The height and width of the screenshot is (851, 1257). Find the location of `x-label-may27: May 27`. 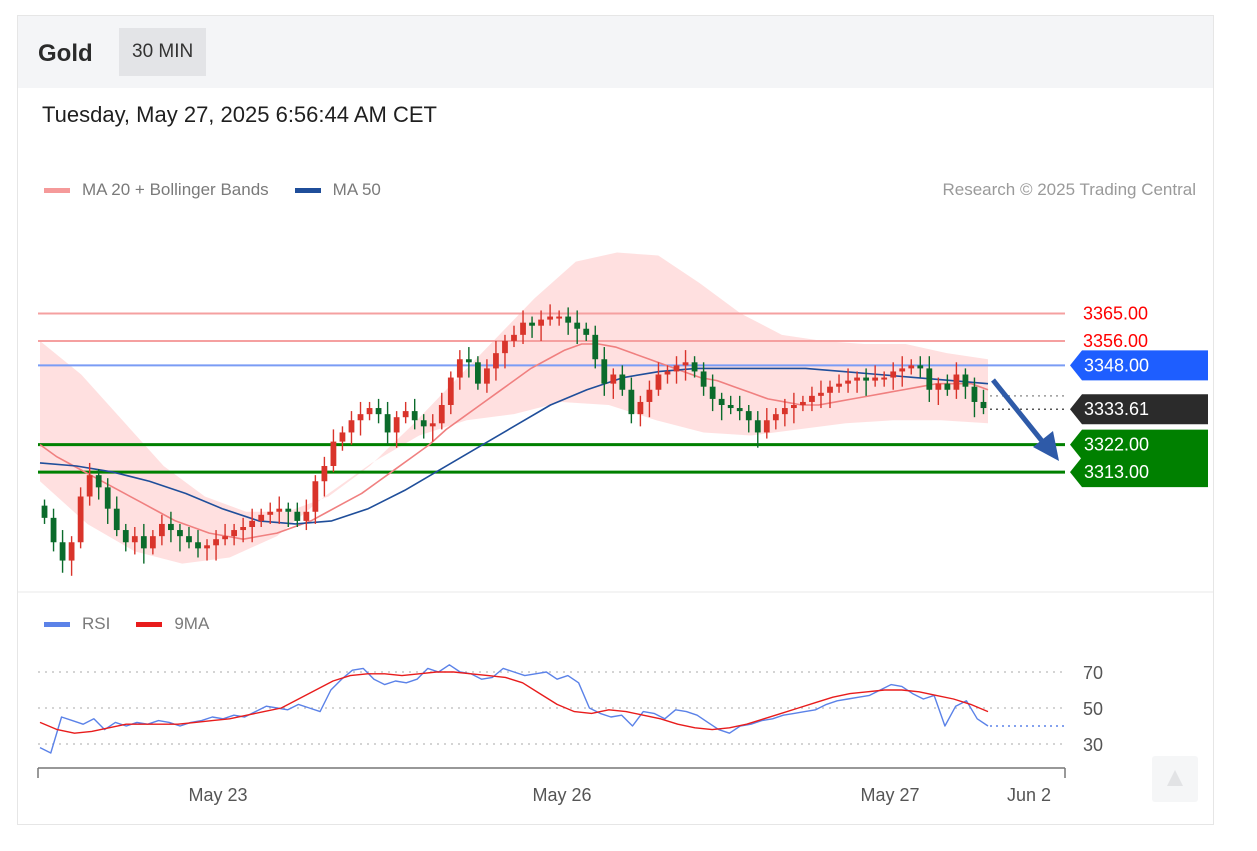

x-label-may27: May 27 is located at coordinates (889, 795).